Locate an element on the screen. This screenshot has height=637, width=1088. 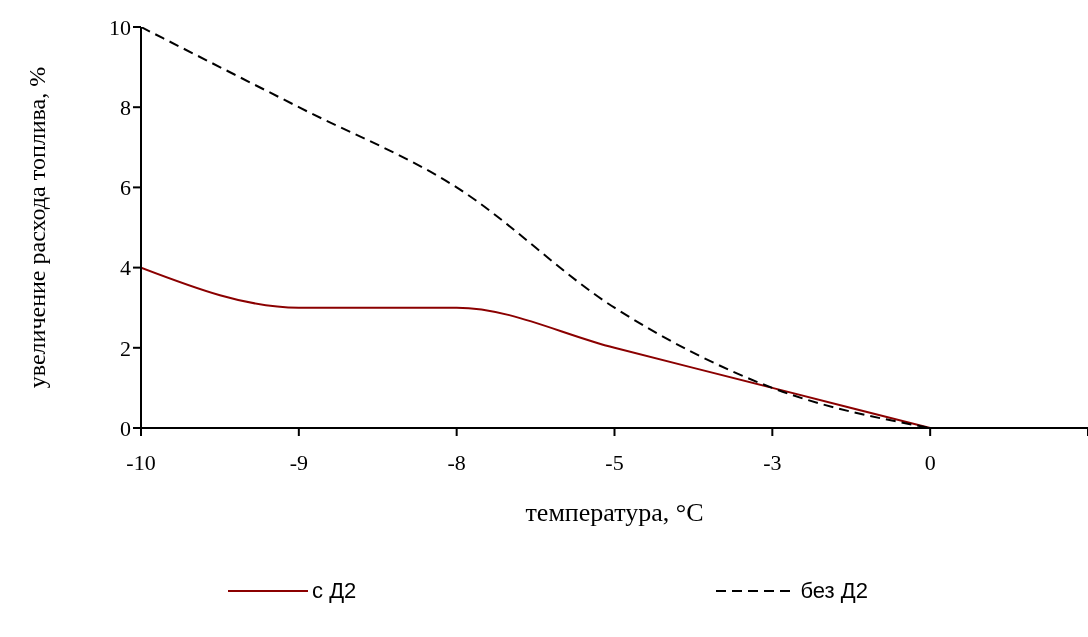
y-tick-label: 2 is located at coordinates (125, 348).